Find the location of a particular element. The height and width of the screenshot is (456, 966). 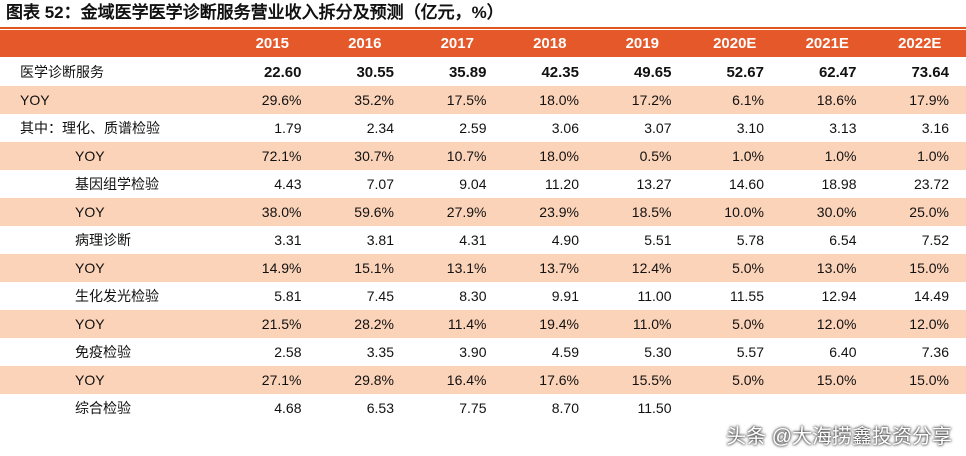

table-cell: 25.0% is located at coordinates (929, 212).